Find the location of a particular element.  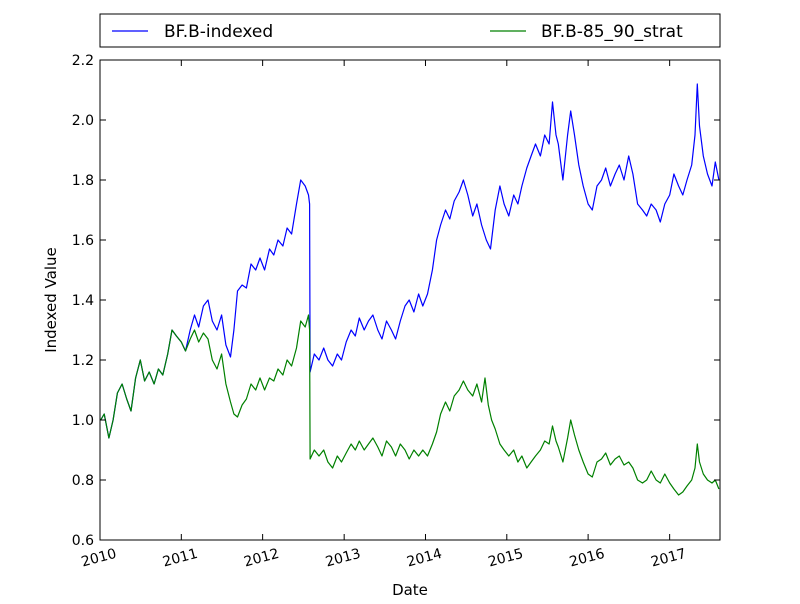

x-tick-label: 2016 is located at coordinates (587, 558).